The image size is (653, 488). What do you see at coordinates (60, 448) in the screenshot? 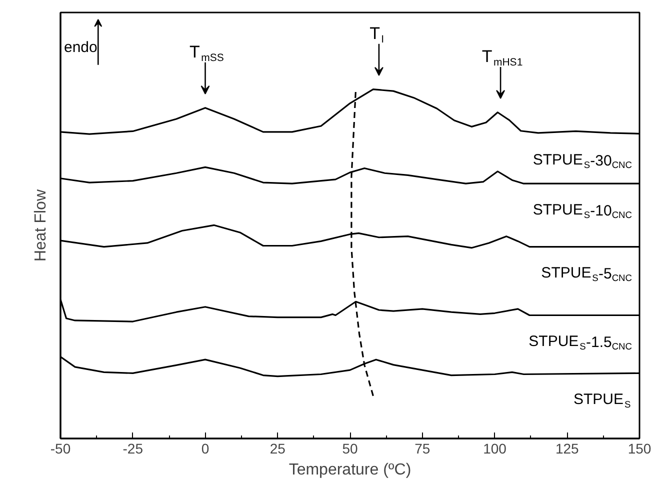
I see `x-tick-label: -50` at bounding box center [60, 448].